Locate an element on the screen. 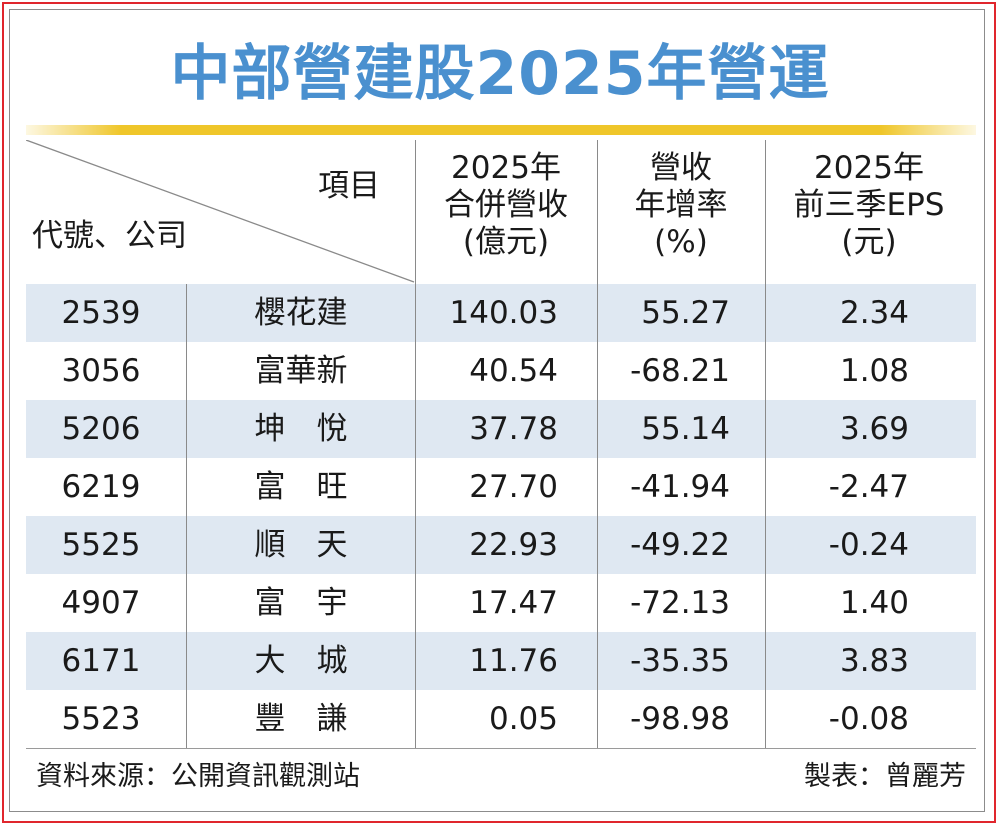 This screenshot has width=1000, height=827. cell-growth: -98.98 is located at coordinates (680, 719).